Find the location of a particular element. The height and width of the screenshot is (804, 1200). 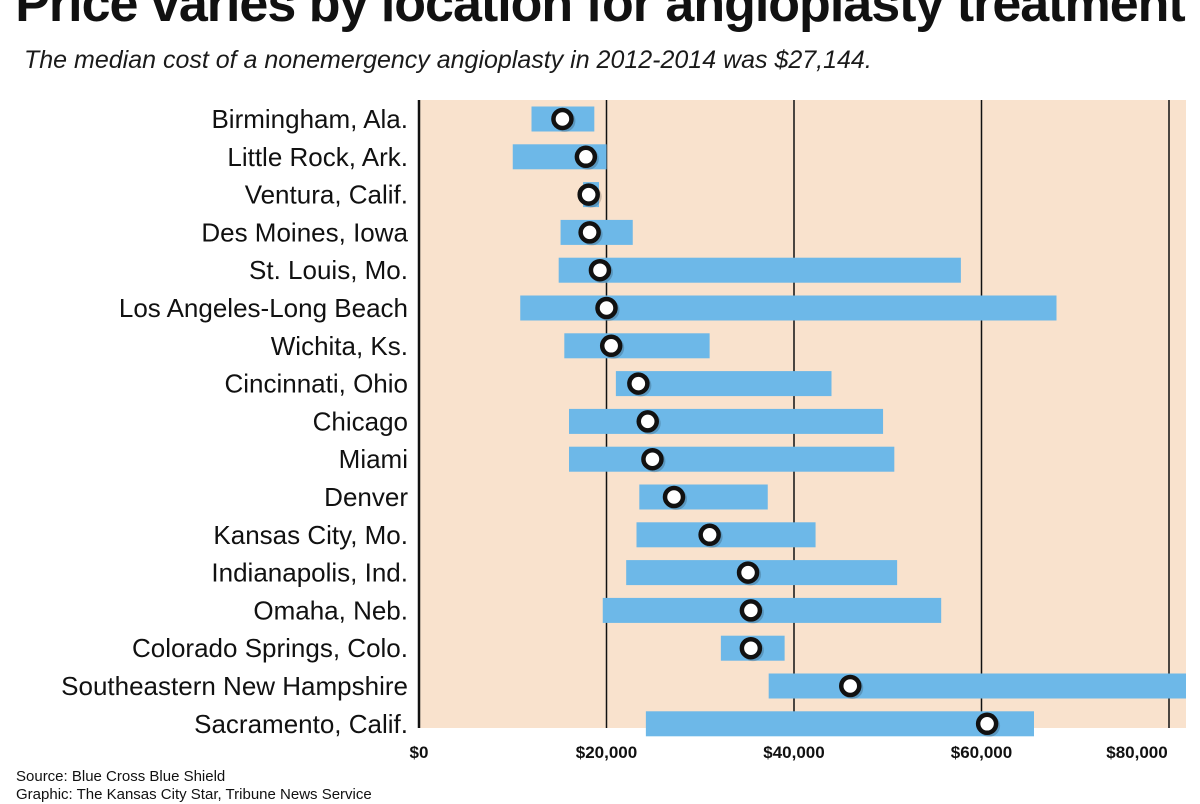

category-label: Cincinnati, Ohio is located at coordinates (316, 384).